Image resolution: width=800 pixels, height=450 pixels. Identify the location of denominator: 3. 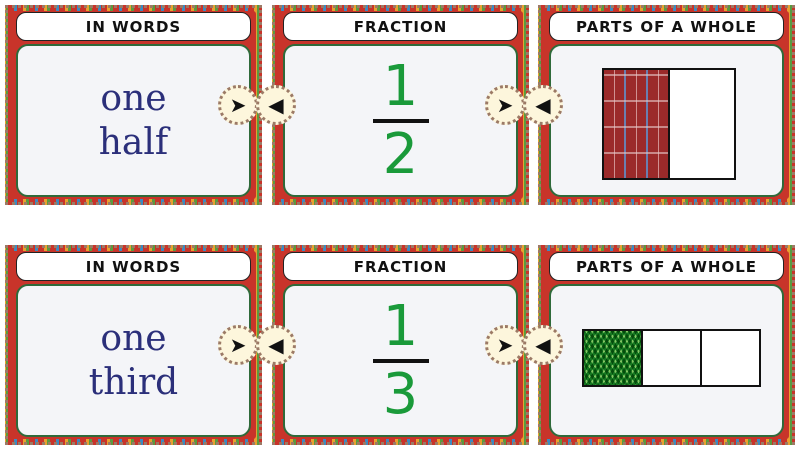
(400, 394).